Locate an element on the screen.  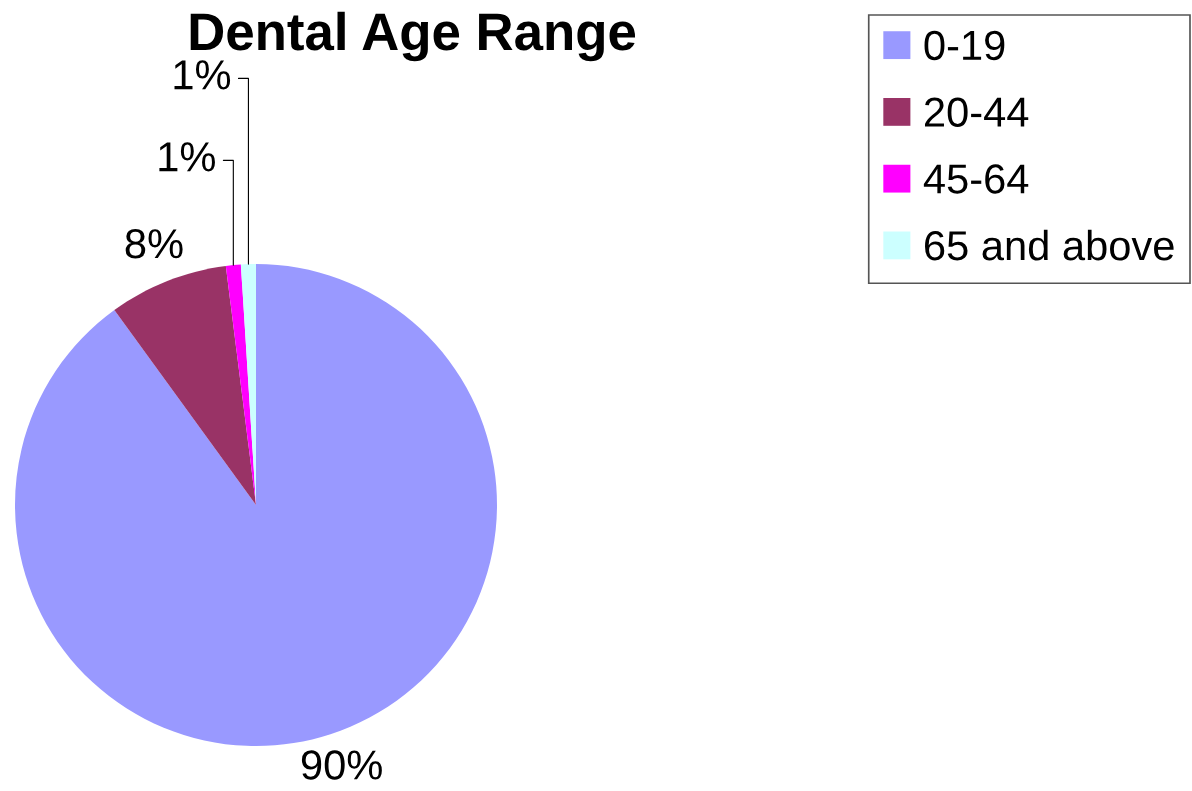
legend-label: 65 and above is located at coordinates (1049, 245).